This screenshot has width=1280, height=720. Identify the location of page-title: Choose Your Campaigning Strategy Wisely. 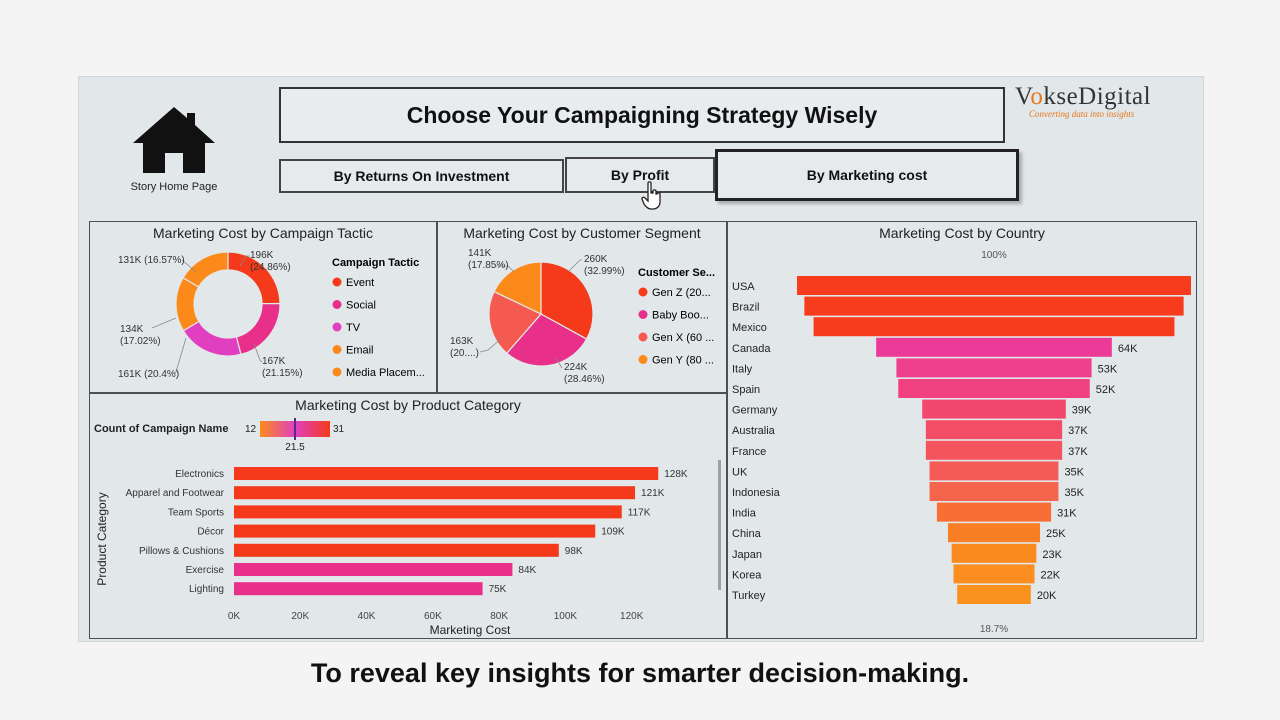
(642, 115).